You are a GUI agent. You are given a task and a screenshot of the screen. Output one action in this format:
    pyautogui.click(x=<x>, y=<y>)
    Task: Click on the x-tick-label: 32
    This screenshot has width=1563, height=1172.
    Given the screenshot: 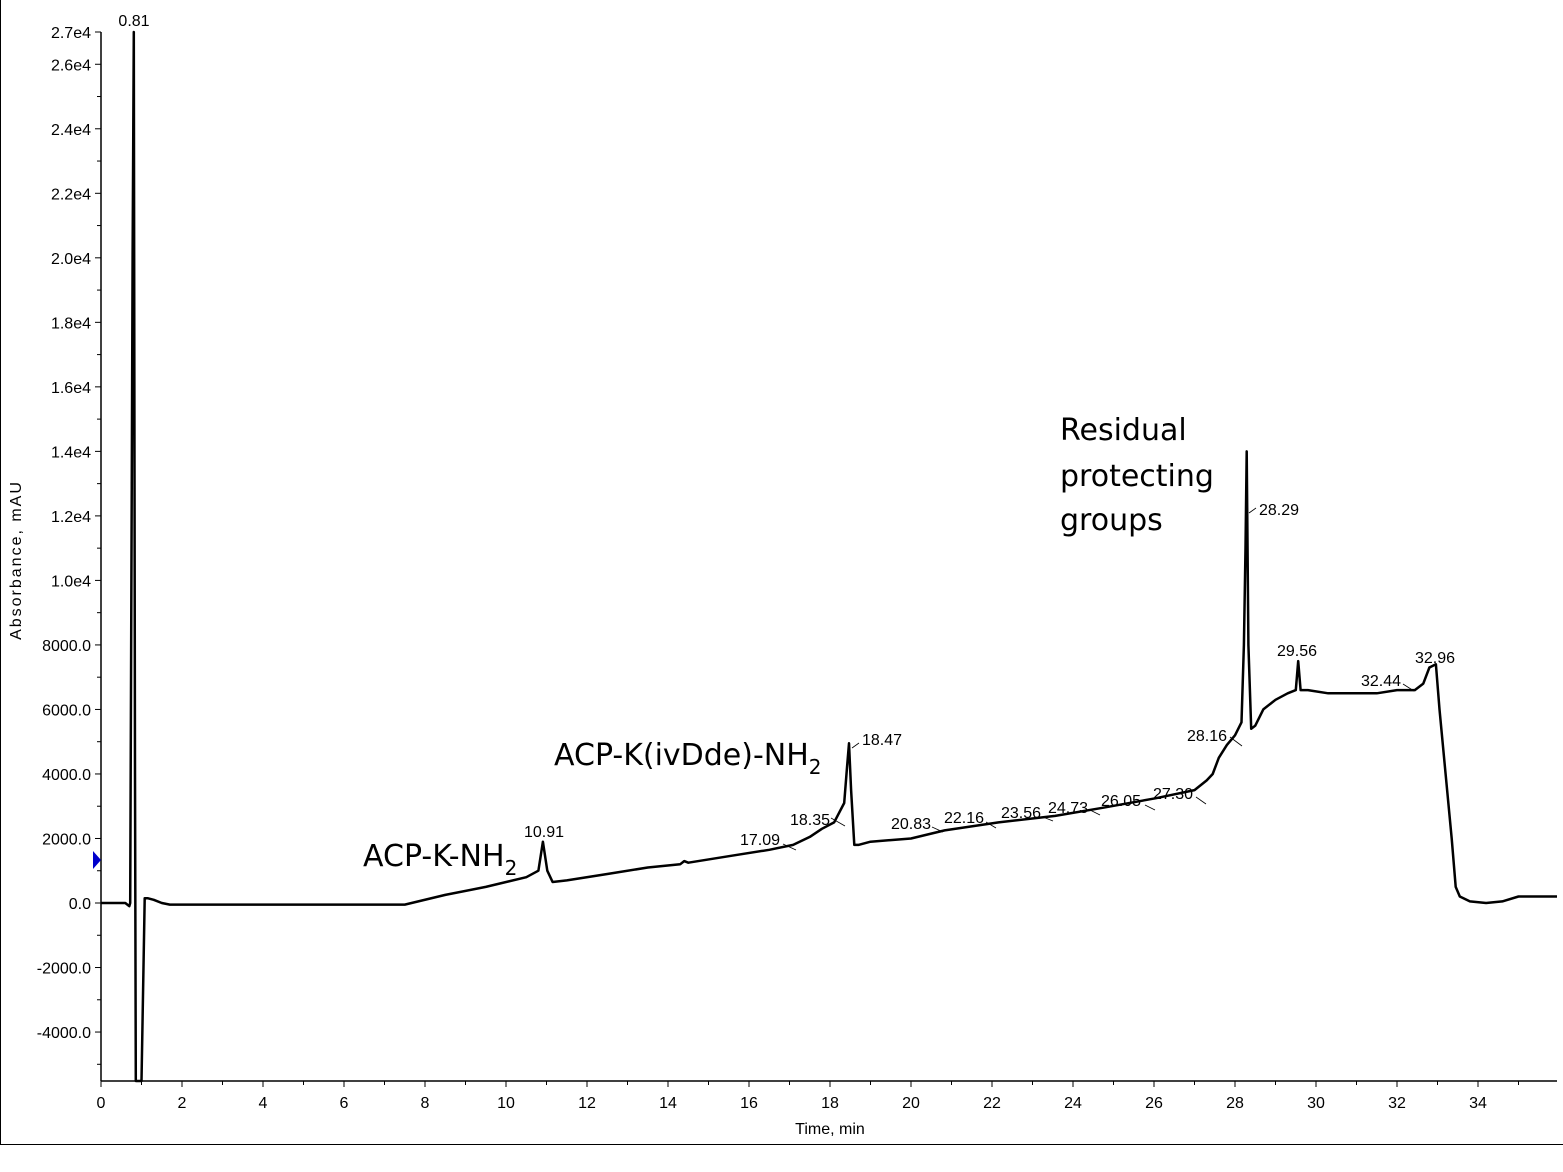 What is the action you would take?
    pyautogui.click(x=1397, y=1103)
    